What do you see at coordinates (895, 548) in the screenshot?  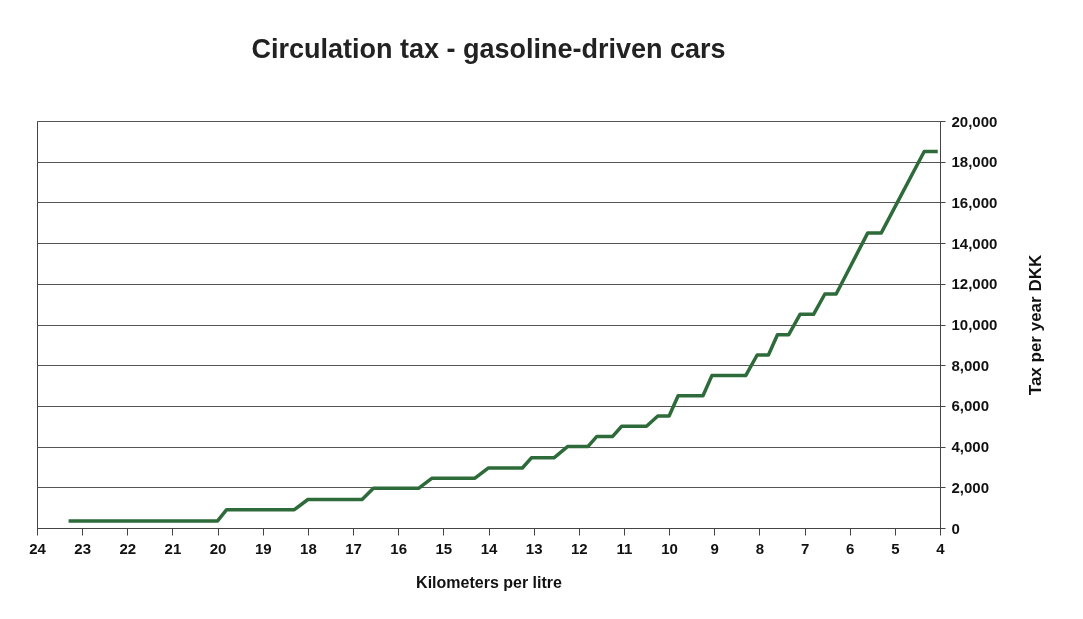 I see `x-tick-label: 5` at bounding box center [895, 548].